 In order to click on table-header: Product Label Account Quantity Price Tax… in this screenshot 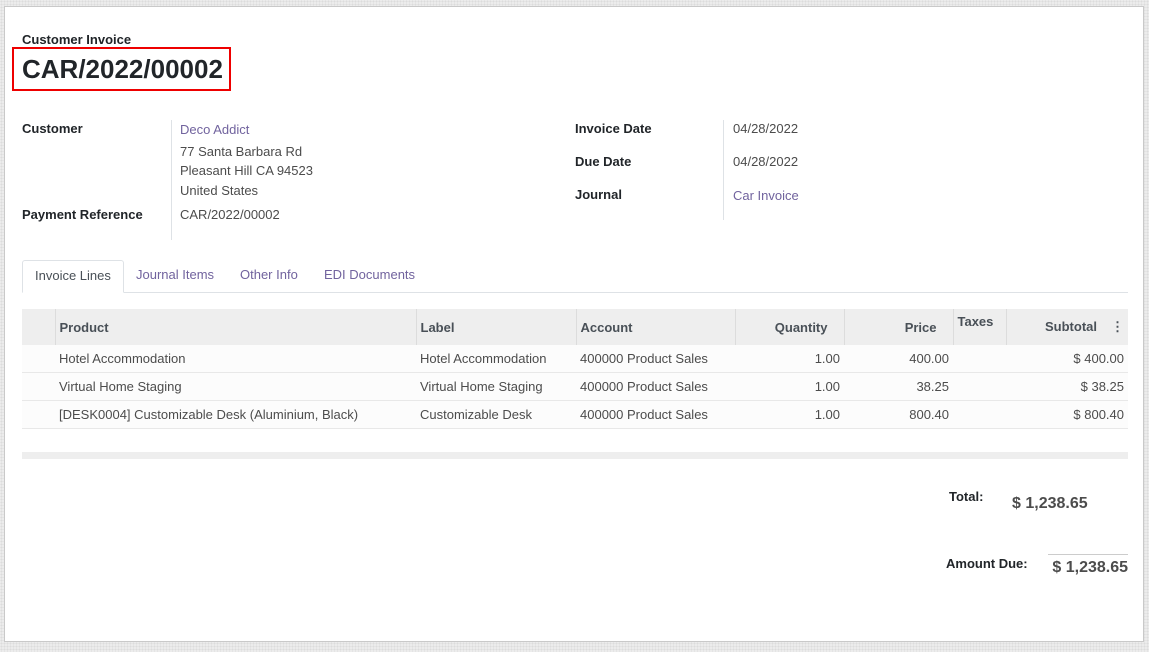, I will do `click(575, 327)`.